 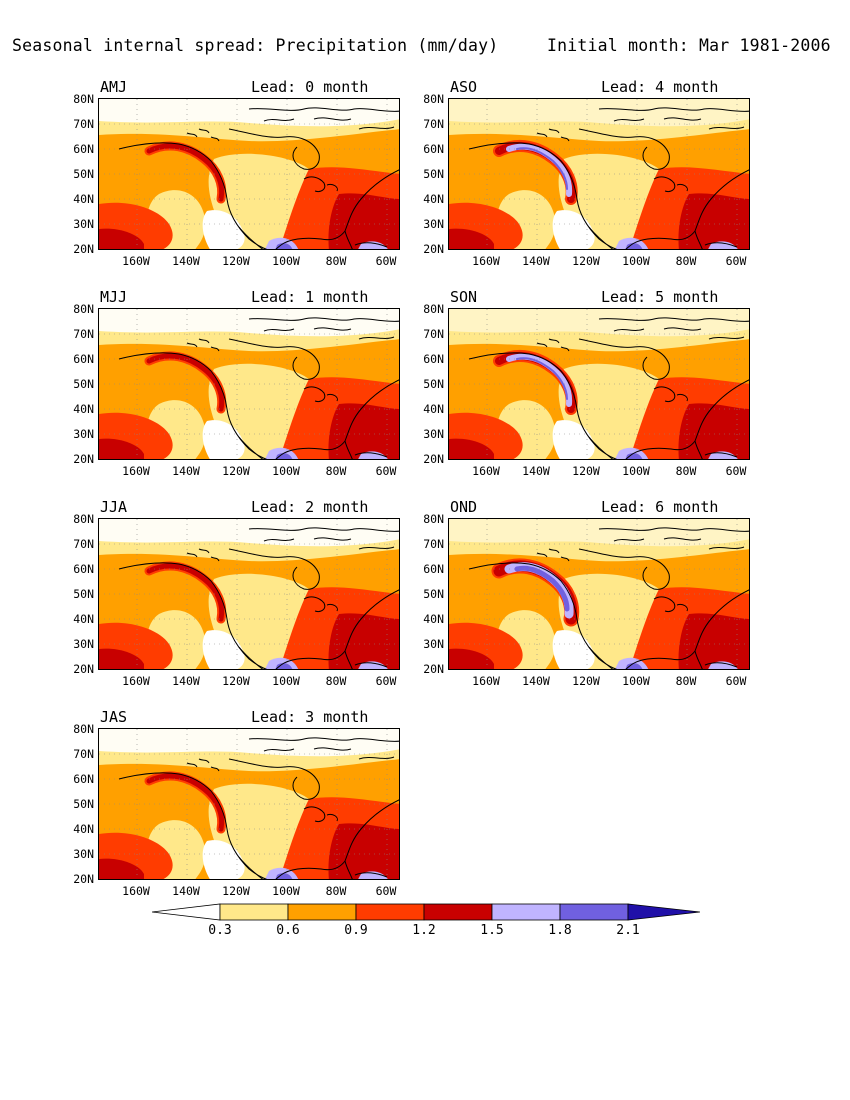 What do you see at coordinates (424, 930) in the screenshot?
I see `colorbar-tick-label: 1.2` at bounding box center [424, 930].